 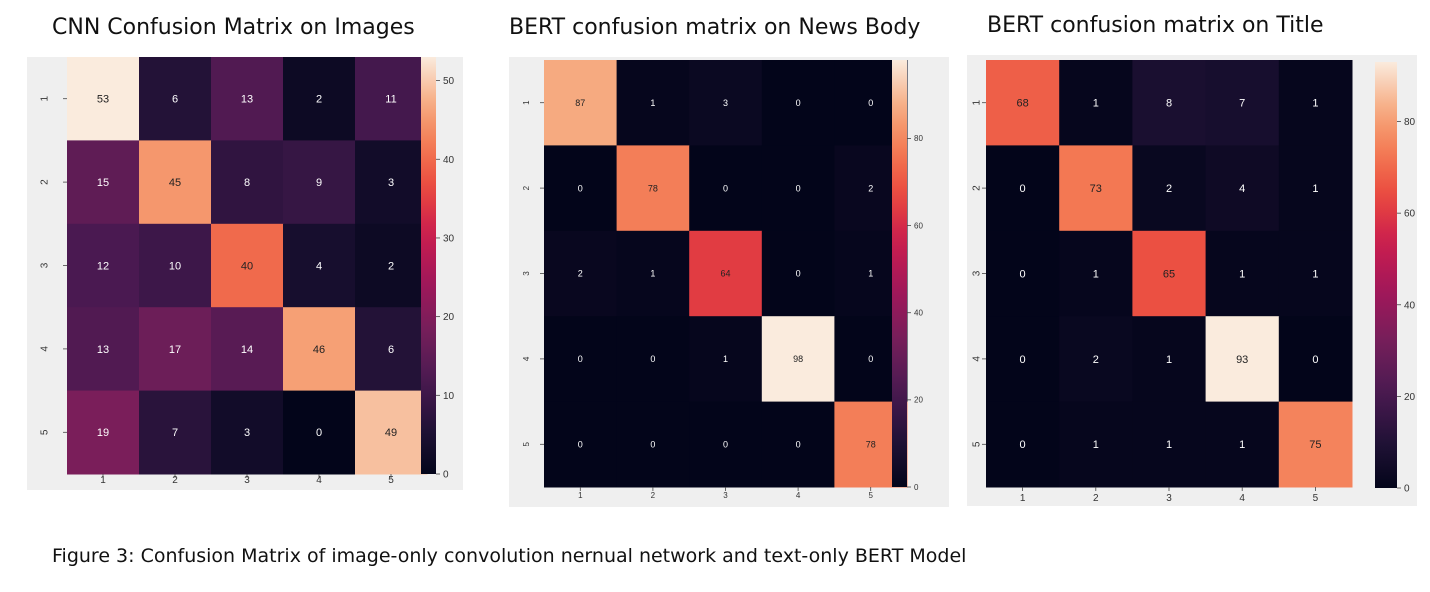 I want to click on cell-value-label: 40, so click(x=247, y=266).